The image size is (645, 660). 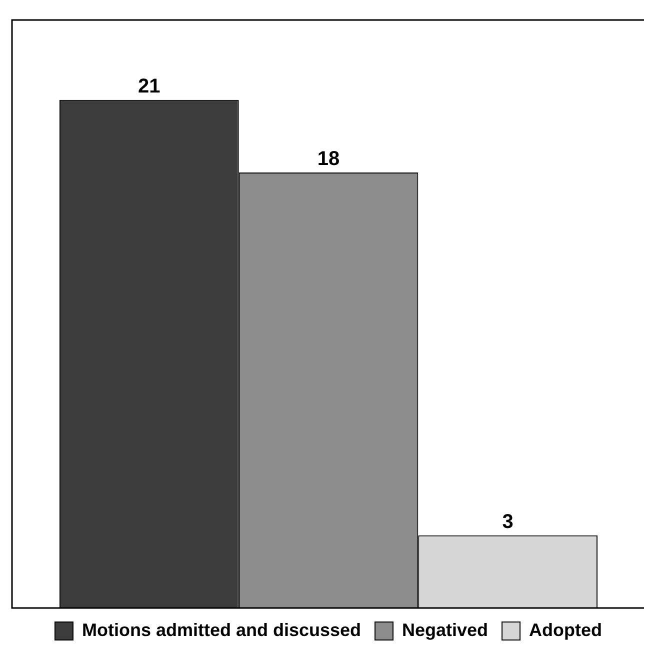 What do you see at coordinates (508, 521) in the screenshot?
I see `data-label: 3` at bounding box center [508, 521].